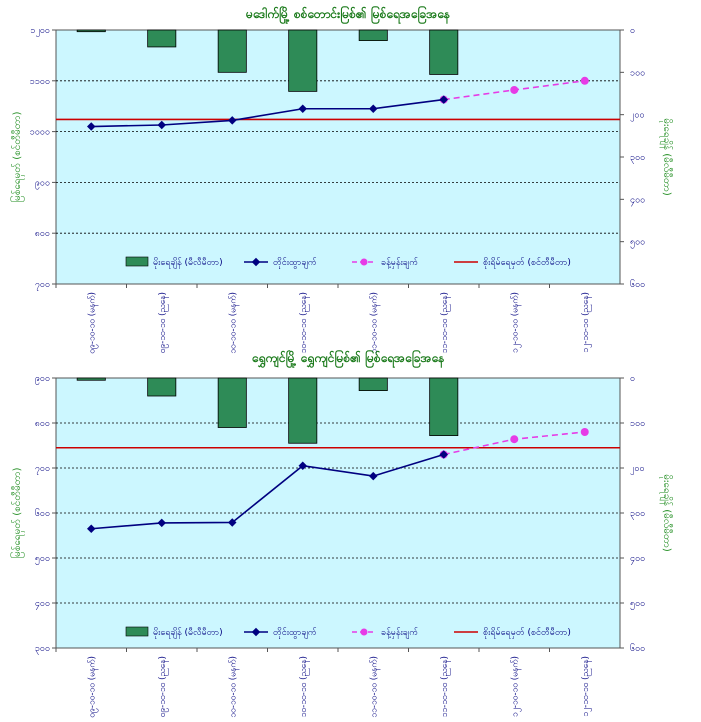  Describe the element at coordinates (42, 604) in the screenshot. I see `left-tick-label: ၄၀၀` at that location.